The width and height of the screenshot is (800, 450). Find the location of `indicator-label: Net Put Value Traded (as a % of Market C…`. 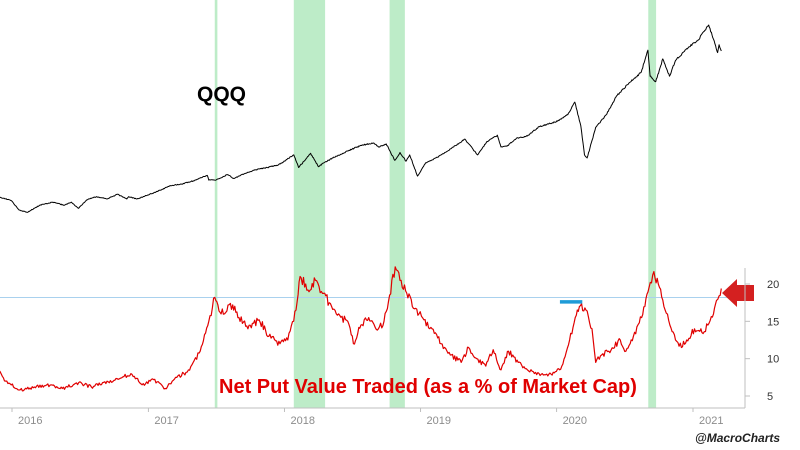

indicator-label: Net Put Value Traded (as a % of Market C… is located at coordinates (428, 387).